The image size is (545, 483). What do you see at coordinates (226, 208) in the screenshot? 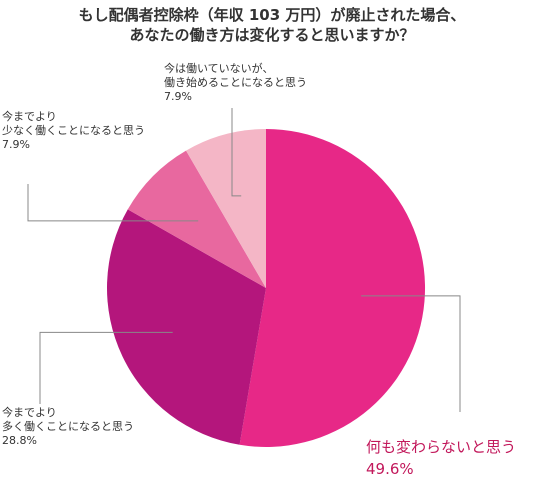
I see `pie-slice-start-working` at bounding box center [226, 208].